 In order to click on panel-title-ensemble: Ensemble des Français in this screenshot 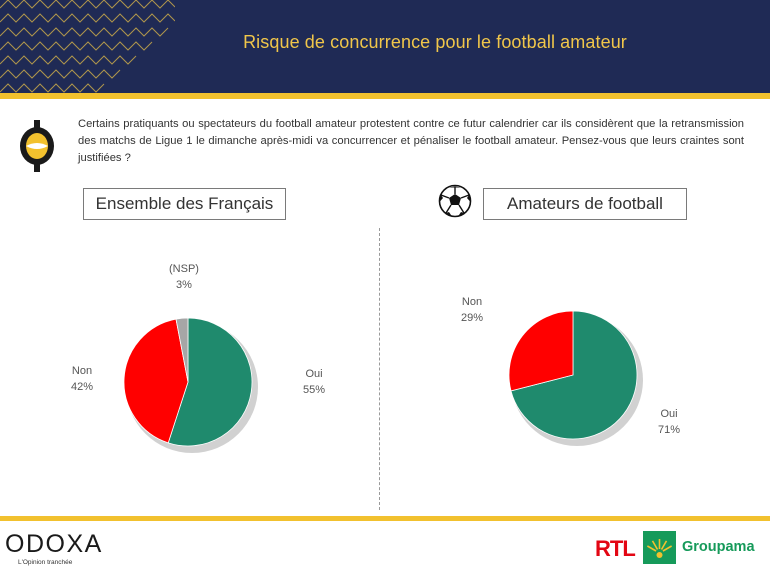, I will do `click(184, 204)`.